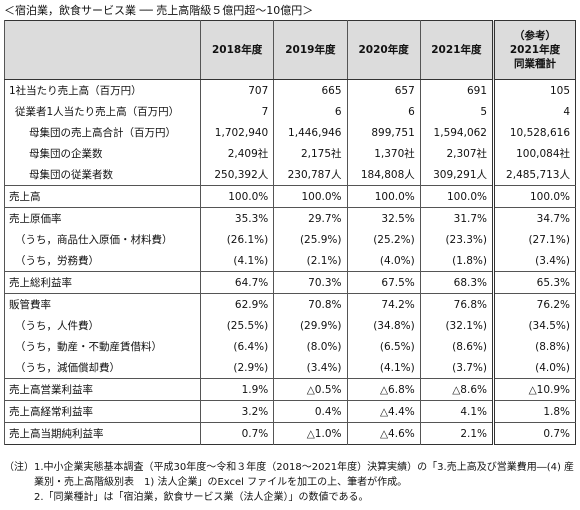  I want to click on cell: △0.5%, so click(310, 389).